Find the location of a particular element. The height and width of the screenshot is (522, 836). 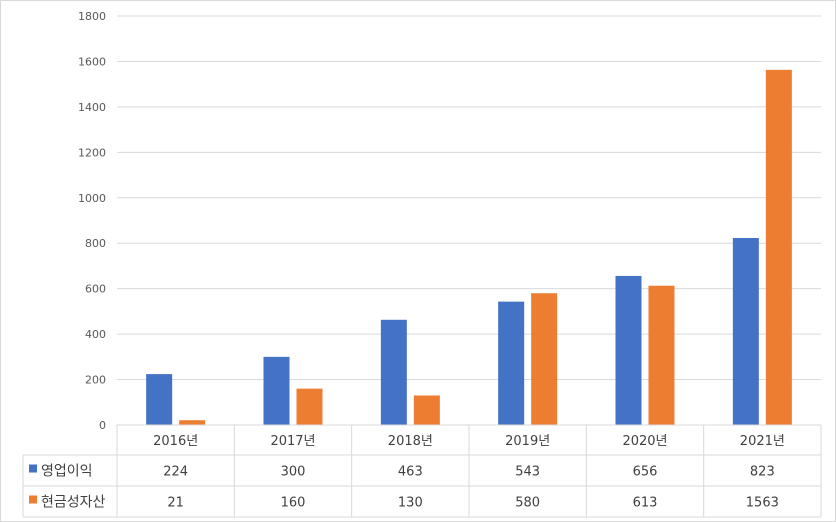

data-label: 543 is located at coordinates (527, 472).